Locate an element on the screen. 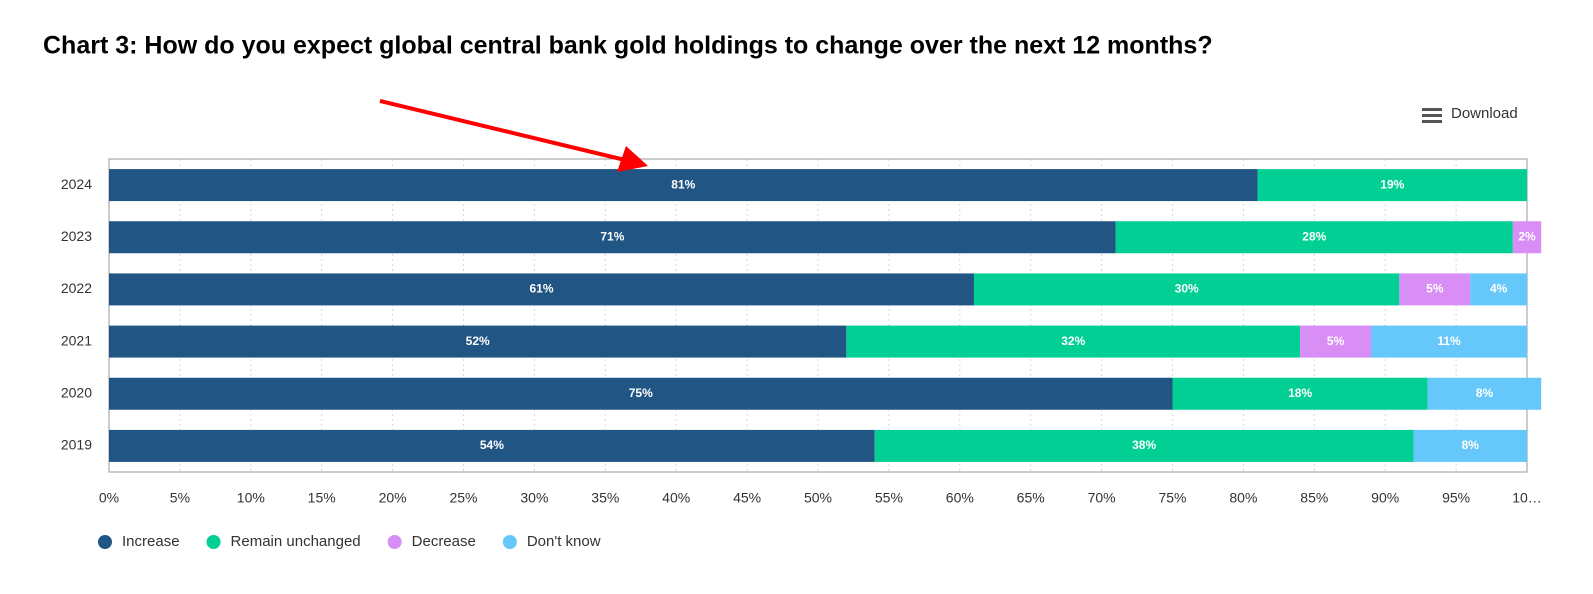  data-label: 4% is located at coordinates (1499, 289).